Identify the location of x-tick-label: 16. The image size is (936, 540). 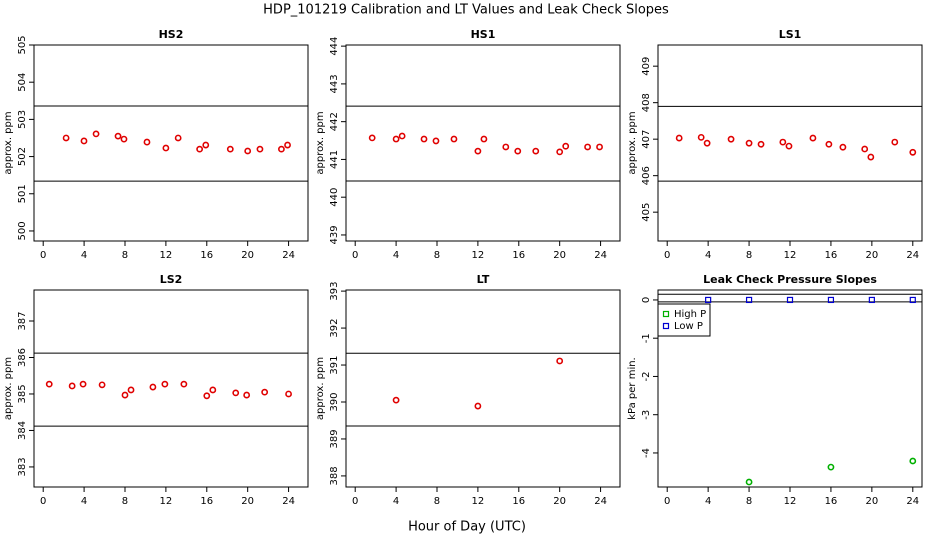
(206, 501).